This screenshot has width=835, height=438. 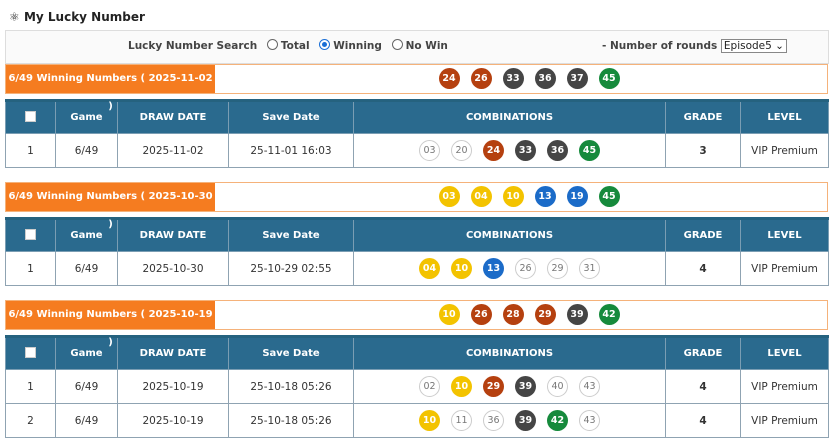 I want to click on radio-no-win-label: No Win, so click(x=426, y=46).